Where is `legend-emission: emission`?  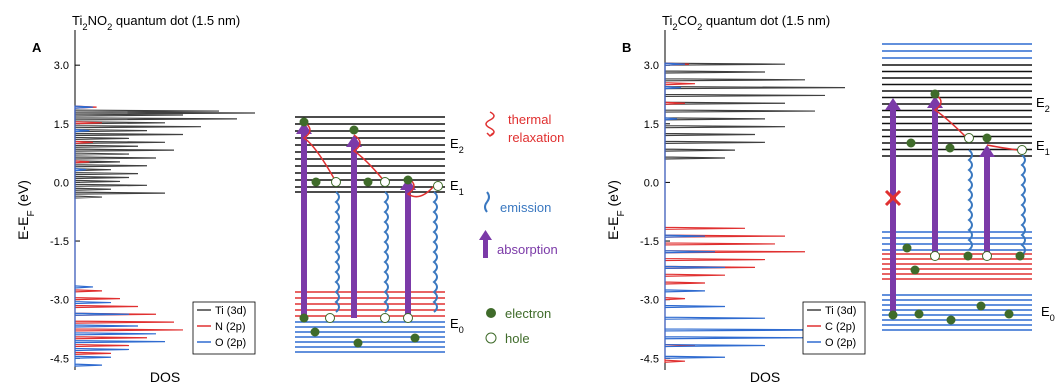 legend-emission: emission is located at coordinates (525, 207).